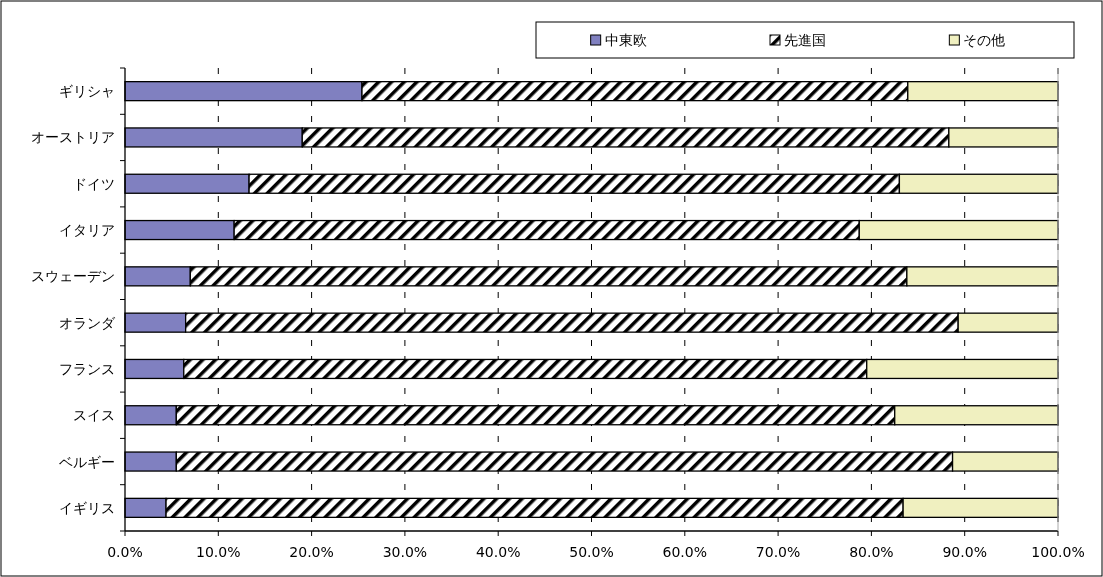 This screenshot has width=1103, height=577. I want to click on y-tick-label: オーストリア, so click(73, 137).